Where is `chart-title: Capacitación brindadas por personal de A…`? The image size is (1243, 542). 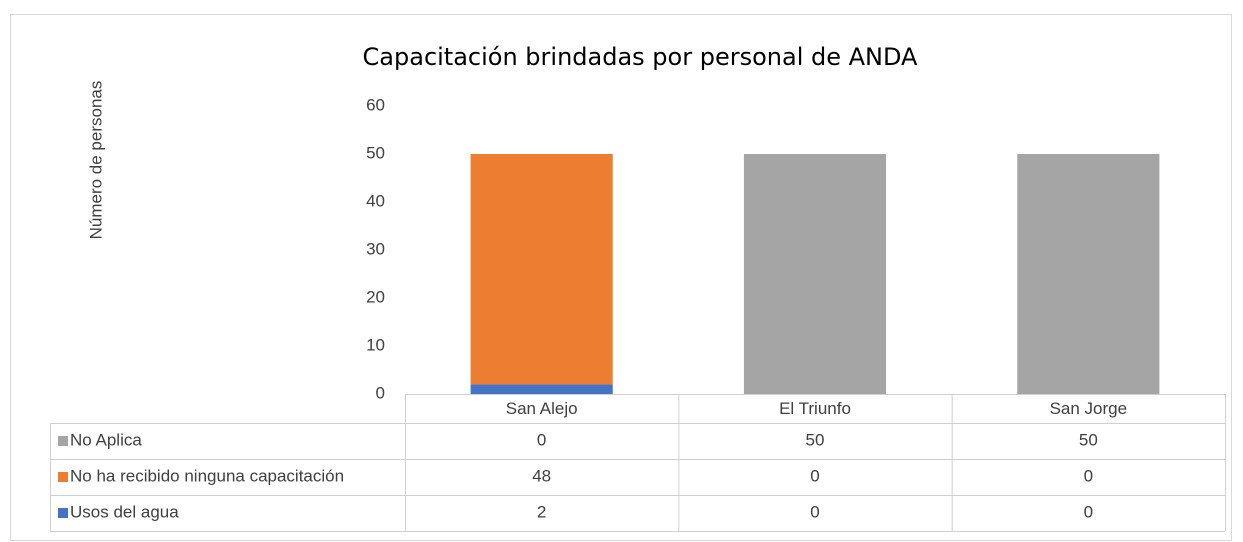
chart-title: Capacitación brindadas por personal de A… is located at coordinates (641, 57).